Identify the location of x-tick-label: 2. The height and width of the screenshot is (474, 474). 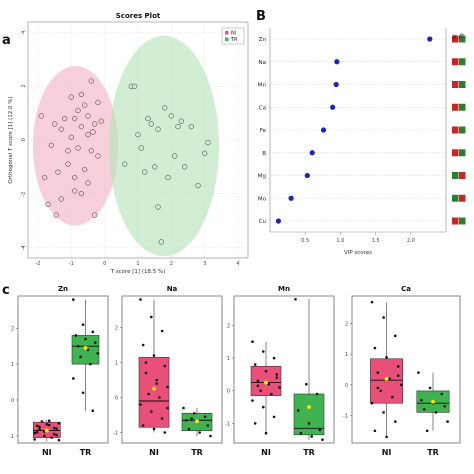
(171, 264).